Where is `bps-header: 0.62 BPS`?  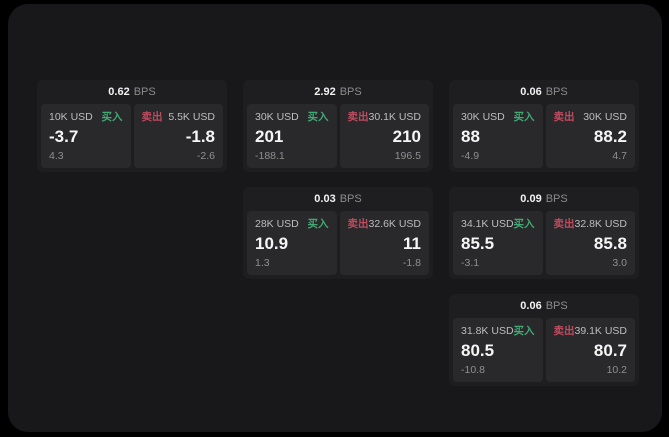 bps-header: 0.62 BPS is located at coordinates (132, 92).